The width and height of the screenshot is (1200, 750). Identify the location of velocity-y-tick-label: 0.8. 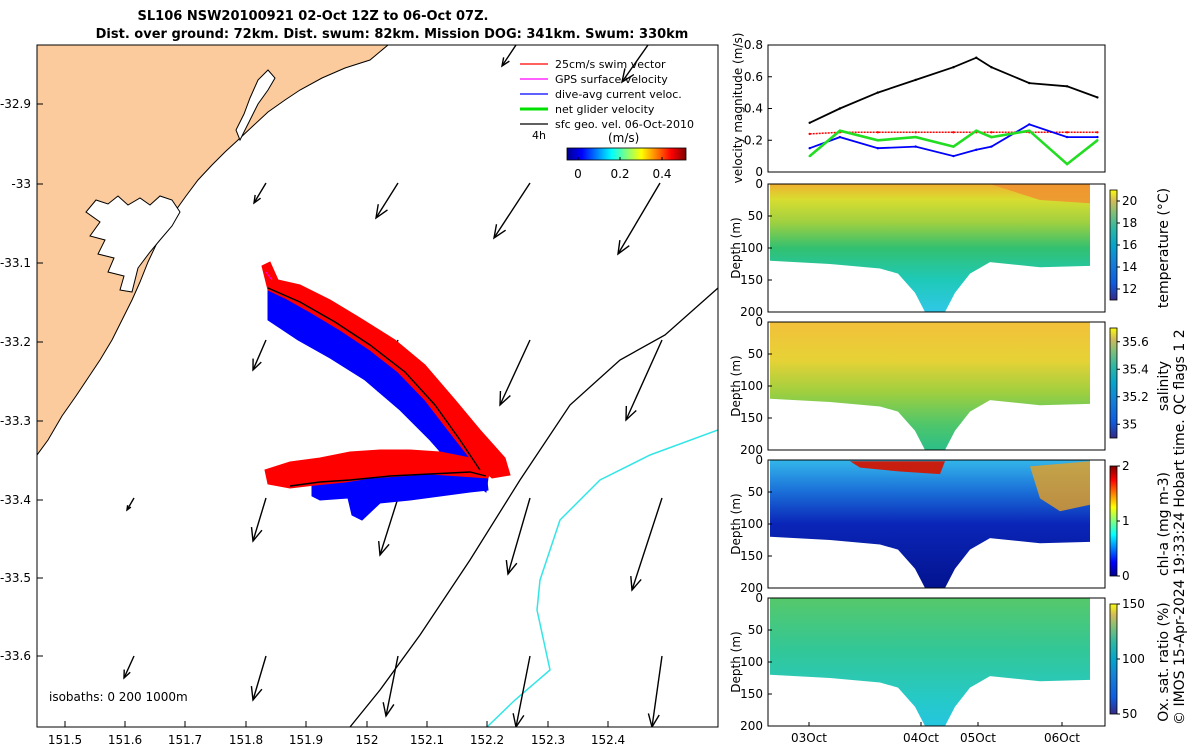
(753, 45).